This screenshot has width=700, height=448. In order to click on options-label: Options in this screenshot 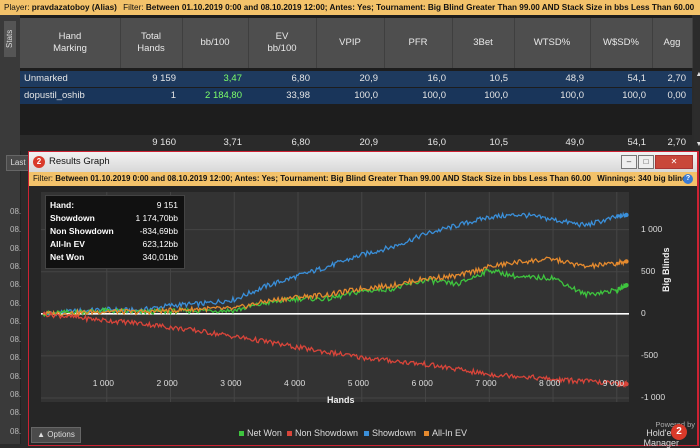, I will do `click(61, 434)`.